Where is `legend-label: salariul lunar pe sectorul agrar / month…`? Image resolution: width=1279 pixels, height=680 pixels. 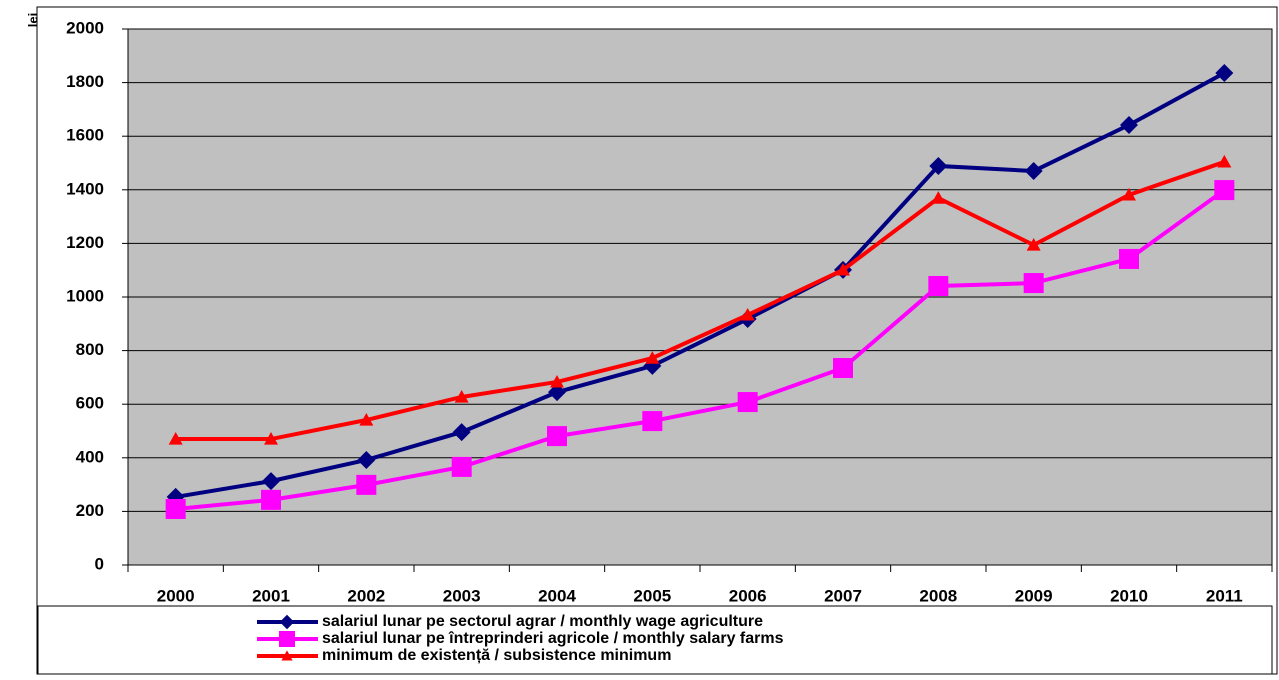
legend-label: salariul lunar pe sectorul agrar / month… is located at coordinates (542, 621).